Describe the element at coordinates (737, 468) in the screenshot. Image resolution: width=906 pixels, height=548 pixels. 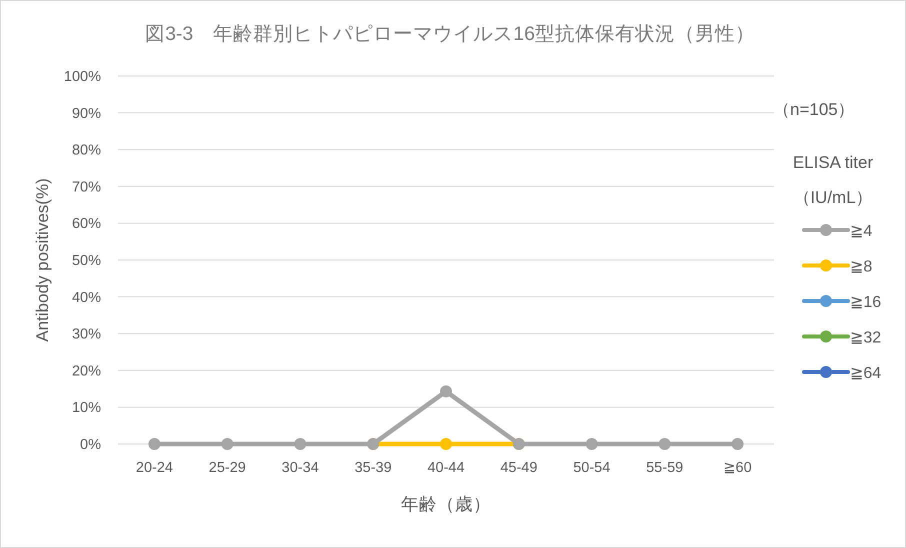
I see `xtick: ≧60` at that location.